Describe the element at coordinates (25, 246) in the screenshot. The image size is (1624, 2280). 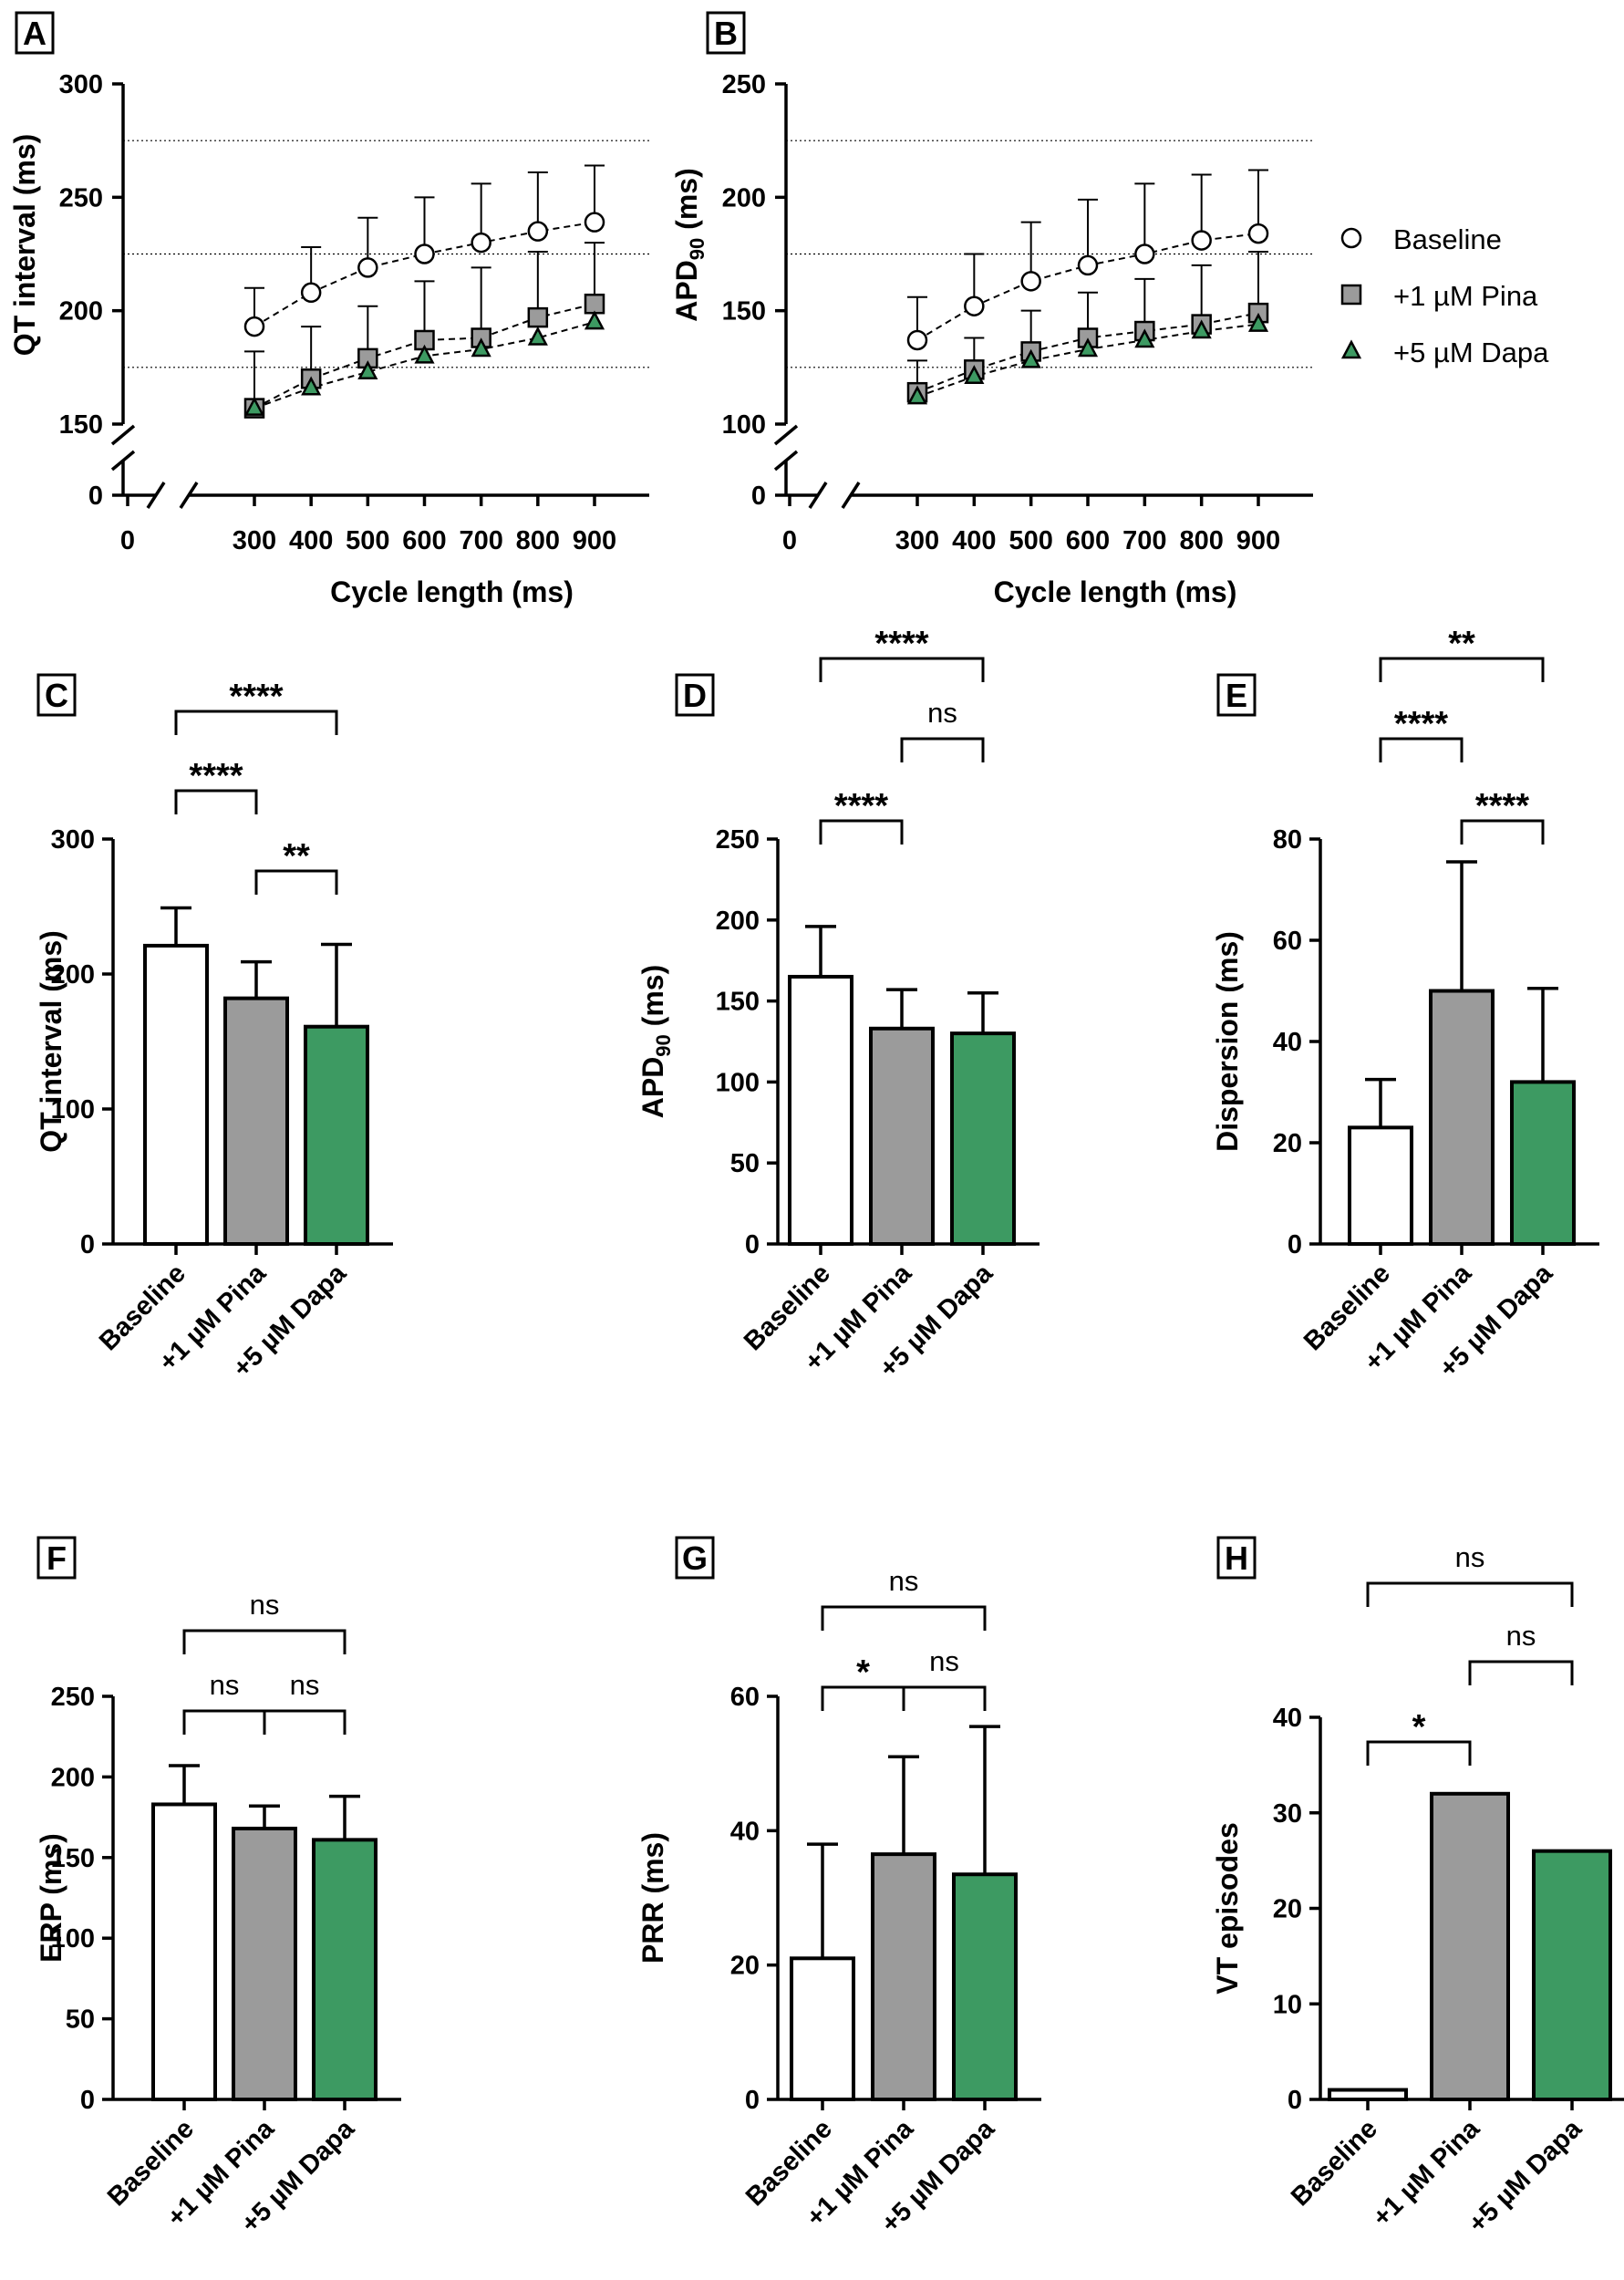
I see `y-axis-title-group: QT interval (ms)` at that location.